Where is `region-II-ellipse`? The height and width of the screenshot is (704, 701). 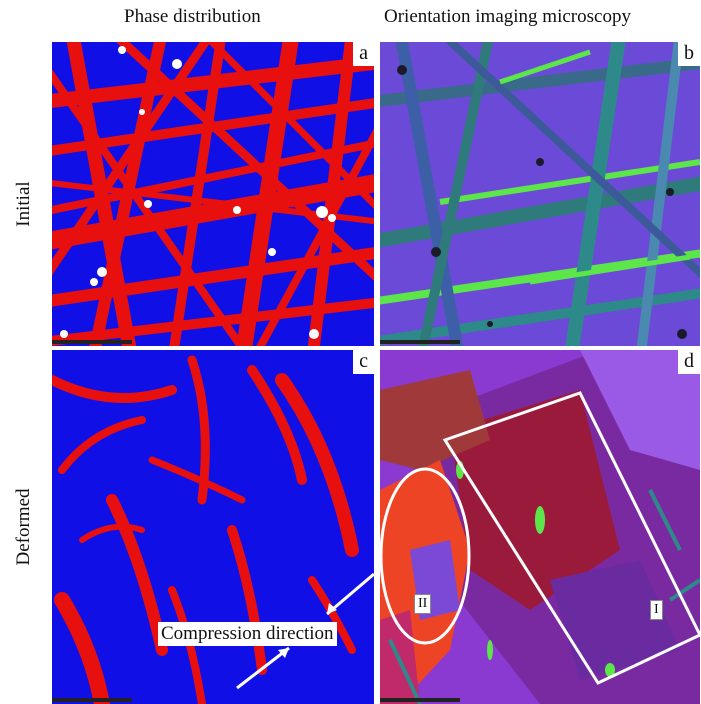
region-II-ellipse is located at coordinates (425, 556).